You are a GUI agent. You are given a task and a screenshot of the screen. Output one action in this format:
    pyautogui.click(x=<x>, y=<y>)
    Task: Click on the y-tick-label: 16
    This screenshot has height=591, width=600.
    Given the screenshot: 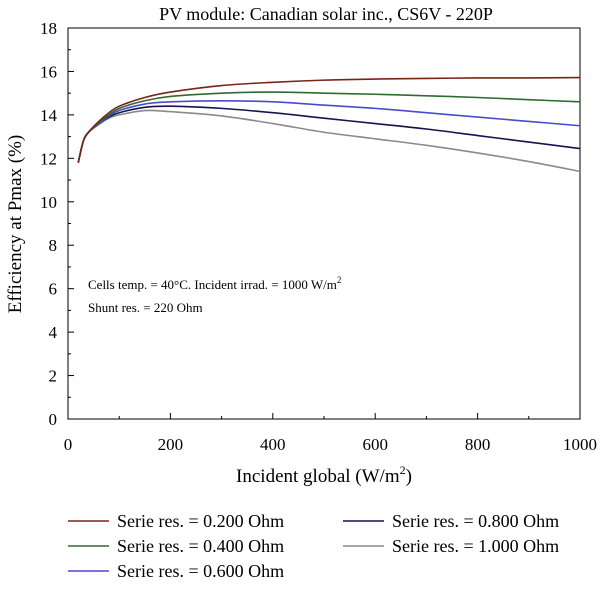 What is the action you would take?
    pyautogui.click(x=48, y=71)
    